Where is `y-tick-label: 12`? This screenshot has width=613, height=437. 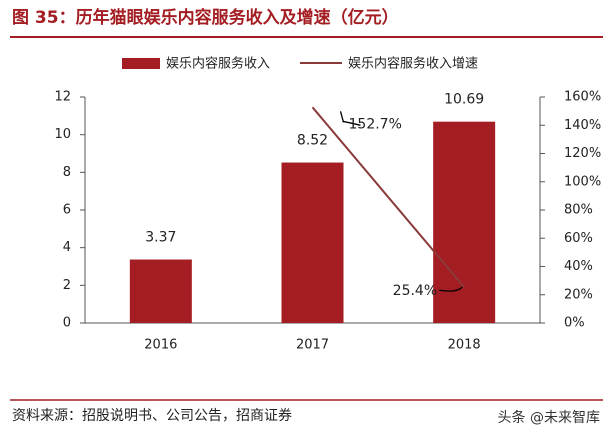 y-tick-label: 12 is located at coordinates (62, 97).